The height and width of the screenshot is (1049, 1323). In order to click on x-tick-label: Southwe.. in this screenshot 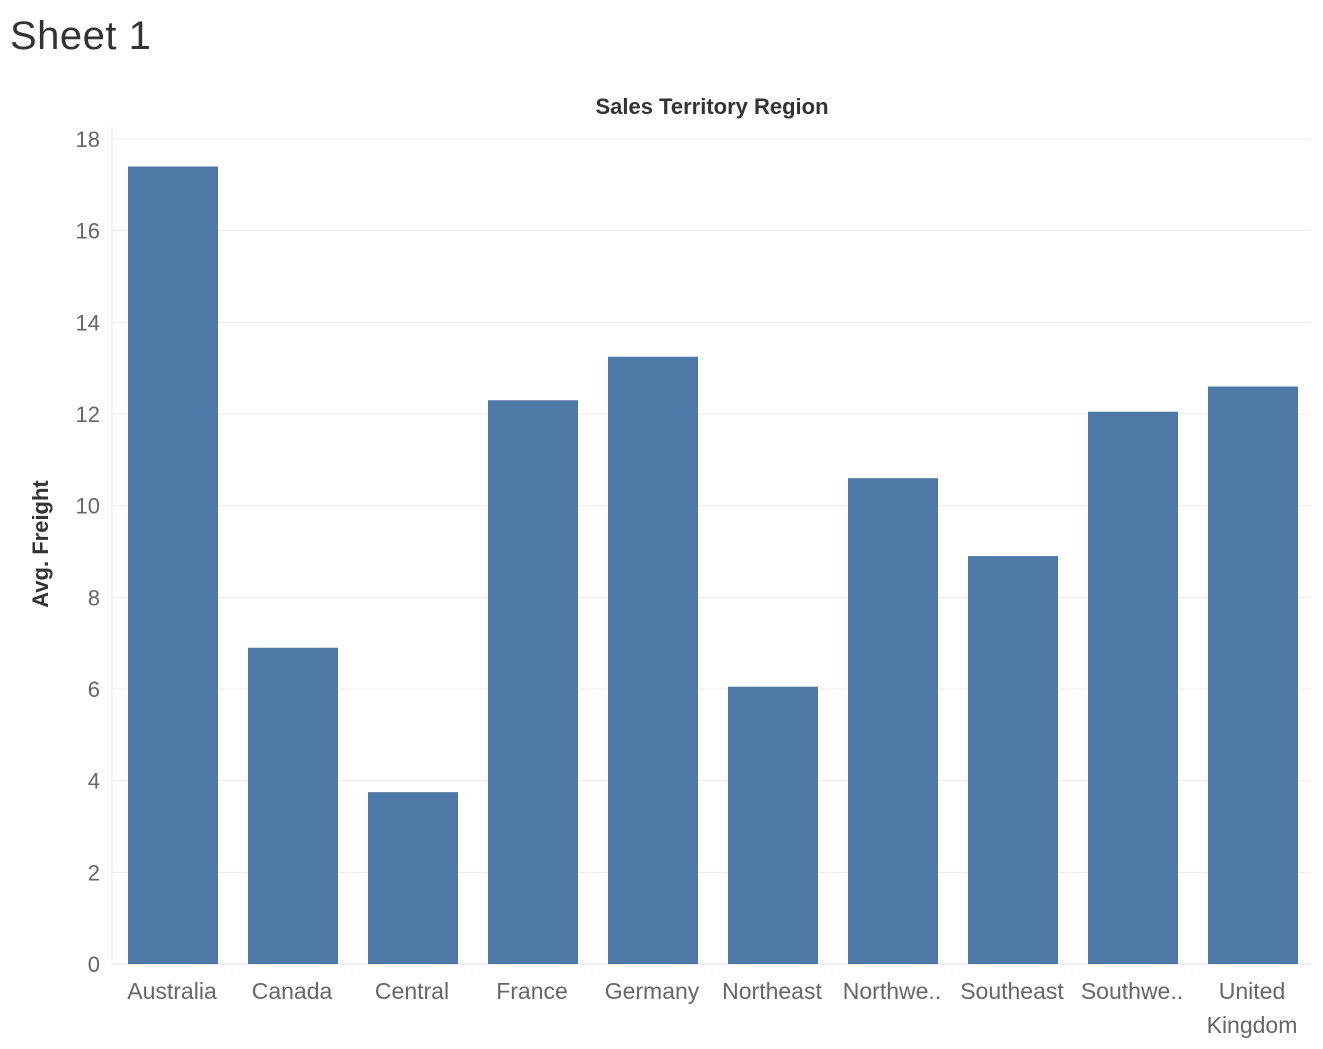, I will do `click(1132, 991)`.